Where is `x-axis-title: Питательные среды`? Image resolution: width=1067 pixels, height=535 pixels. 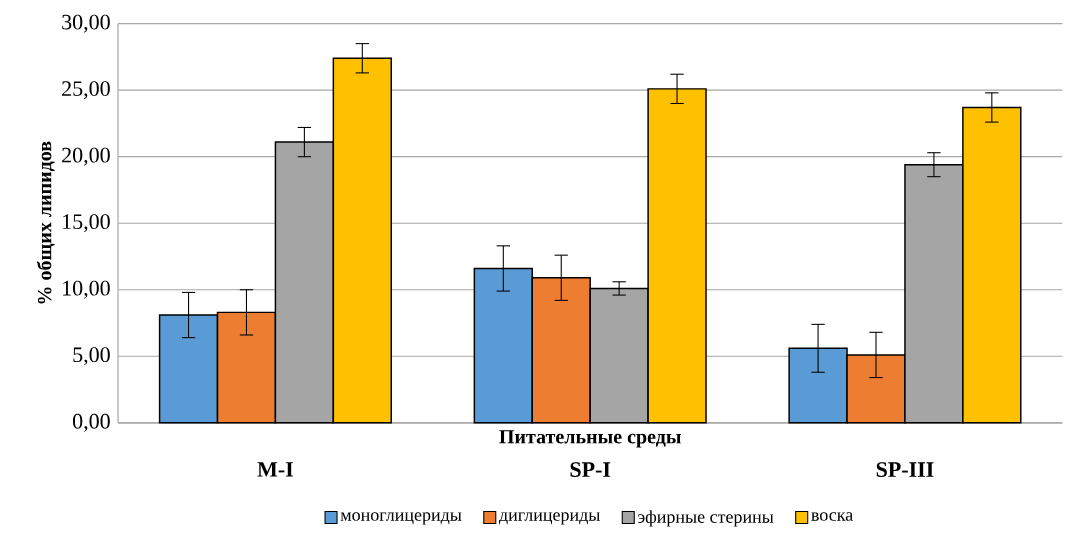 x-axis-title: Питательные среды is located at coordinates (590, 439).